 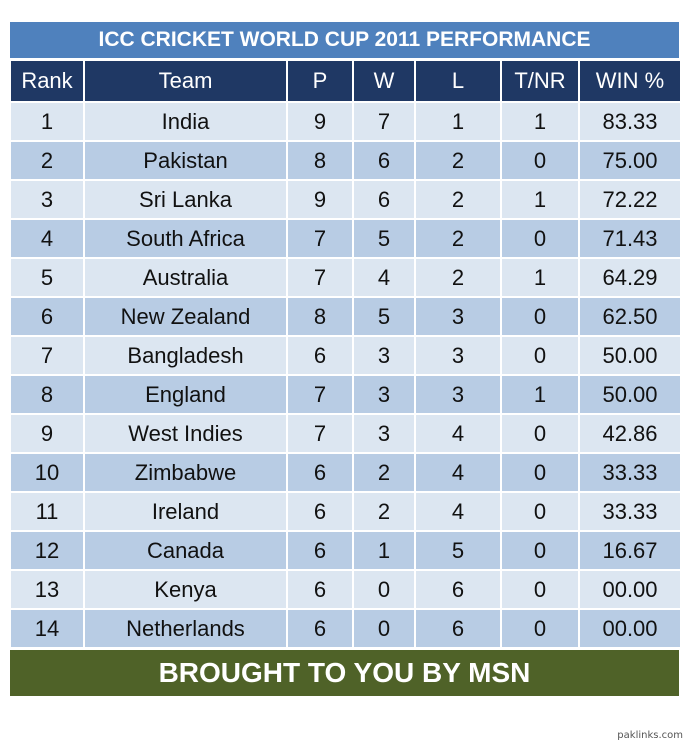 What do you see at coordinates (630, 199) in the screenshot?
I see `cell-win-percent: 72.22` at bounding box center [630, 199].